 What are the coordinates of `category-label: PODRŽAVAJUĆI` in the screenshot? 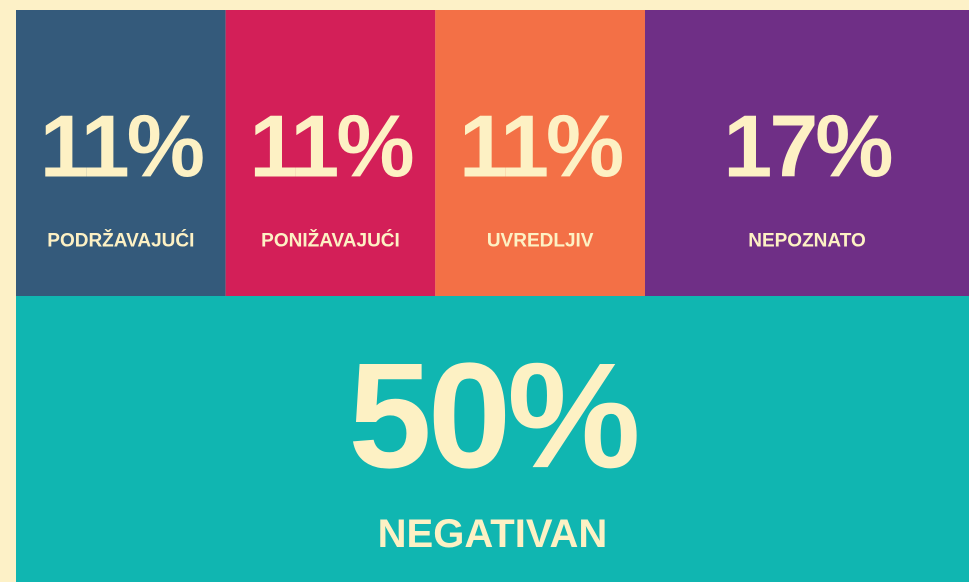 It's located at (120, 241).